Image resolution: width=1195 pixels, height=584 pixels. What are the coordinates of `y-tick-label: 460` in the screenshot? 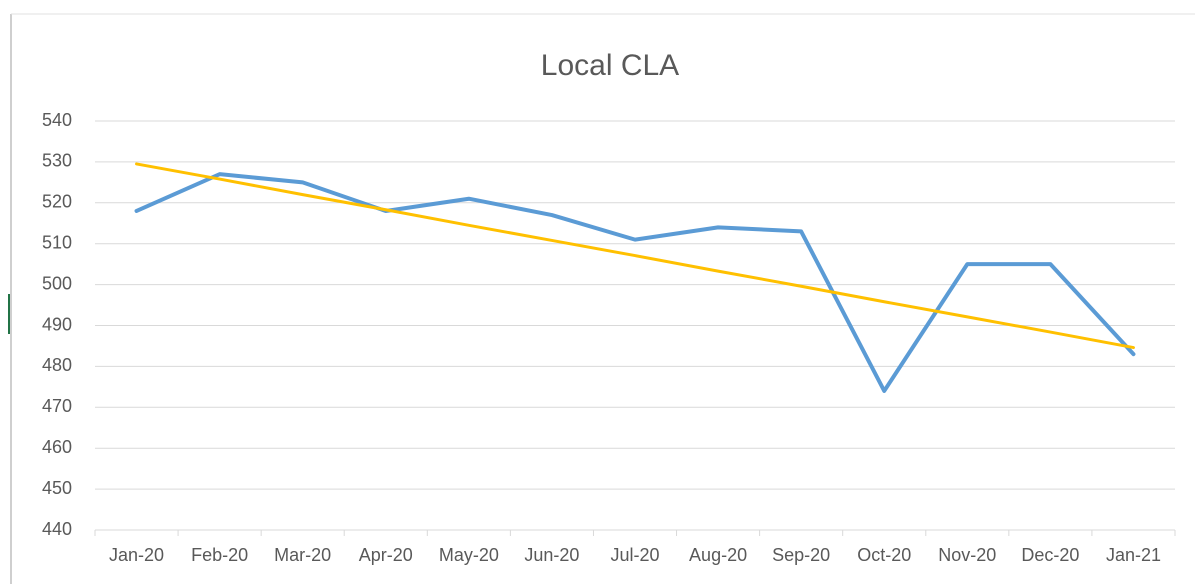 It's located at (57, 447).